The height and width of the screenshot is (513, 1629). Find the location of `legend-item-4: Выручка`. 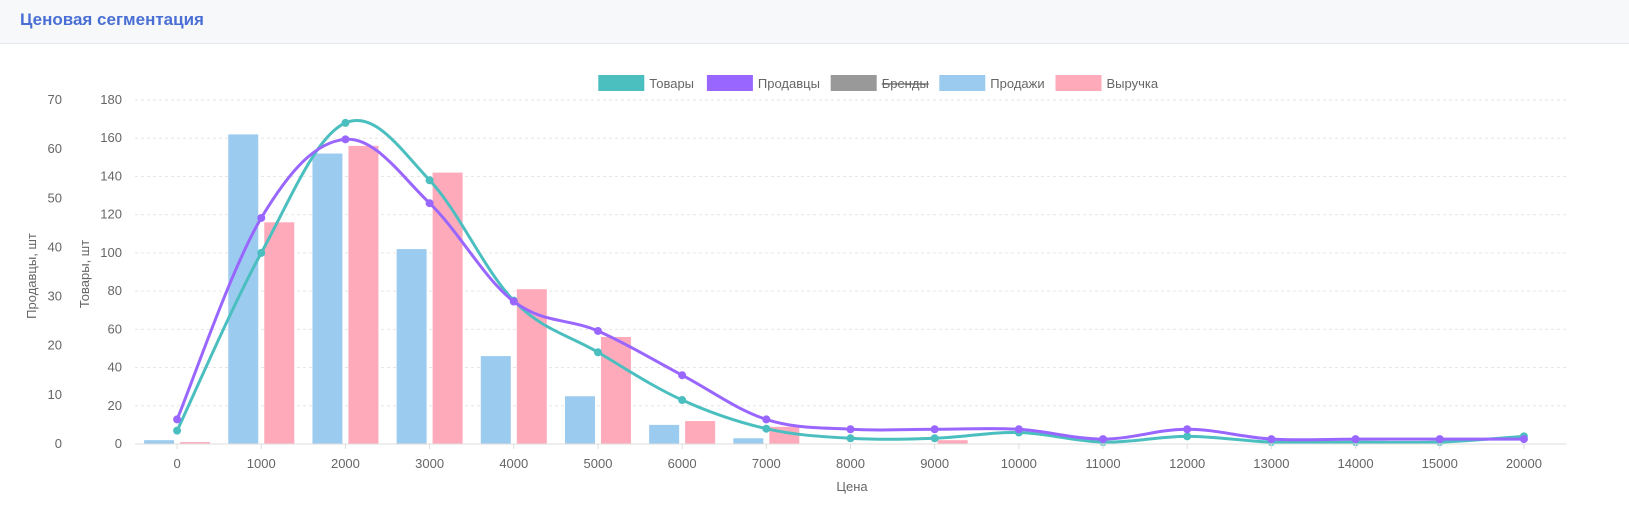

legend-item-4: Выручка is located at coordinates (1107, 83).